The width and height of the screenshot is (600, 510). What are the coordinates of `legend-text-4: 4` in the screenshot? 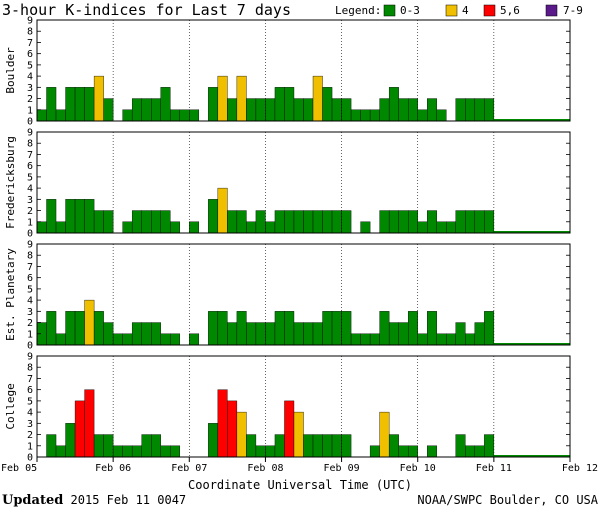 It's located at (465, 10).